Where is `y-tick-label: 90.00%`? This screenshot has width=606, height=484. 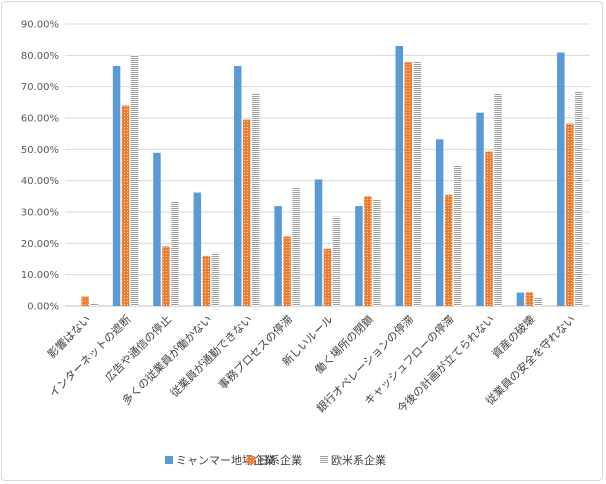
y-tick-label: 90.00% is located at coordinates (40, 25).